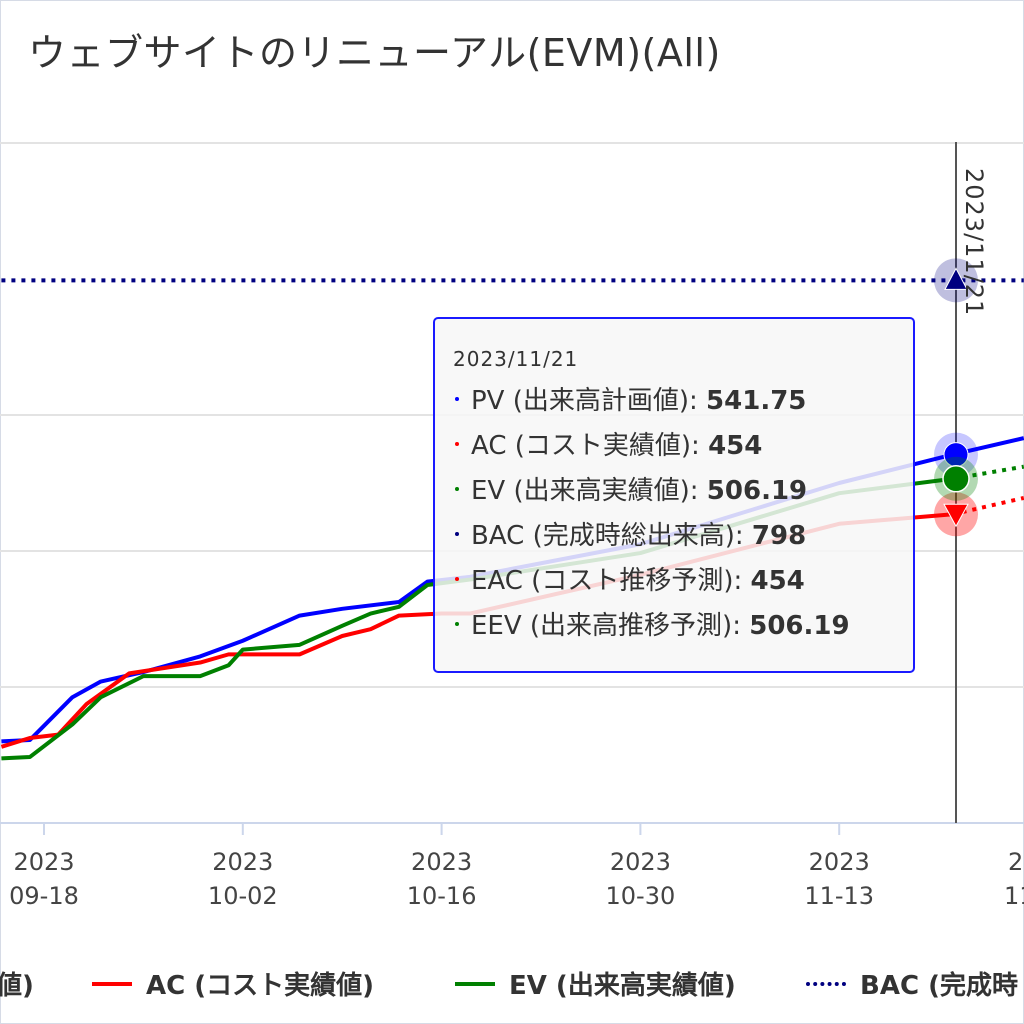  I want to click on ev-circle-marker, so click(956, 479).